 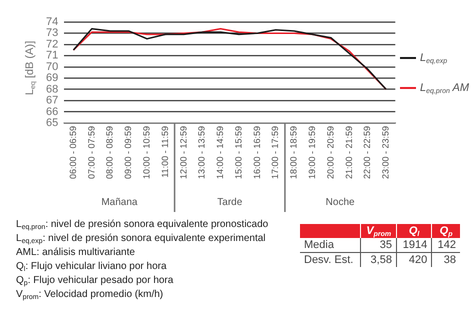 What do you see at coordinates (220, 153) in the screenshot?
I see `x-tick-label: 14:00 - 14:59` at bounding box center [220, 153].